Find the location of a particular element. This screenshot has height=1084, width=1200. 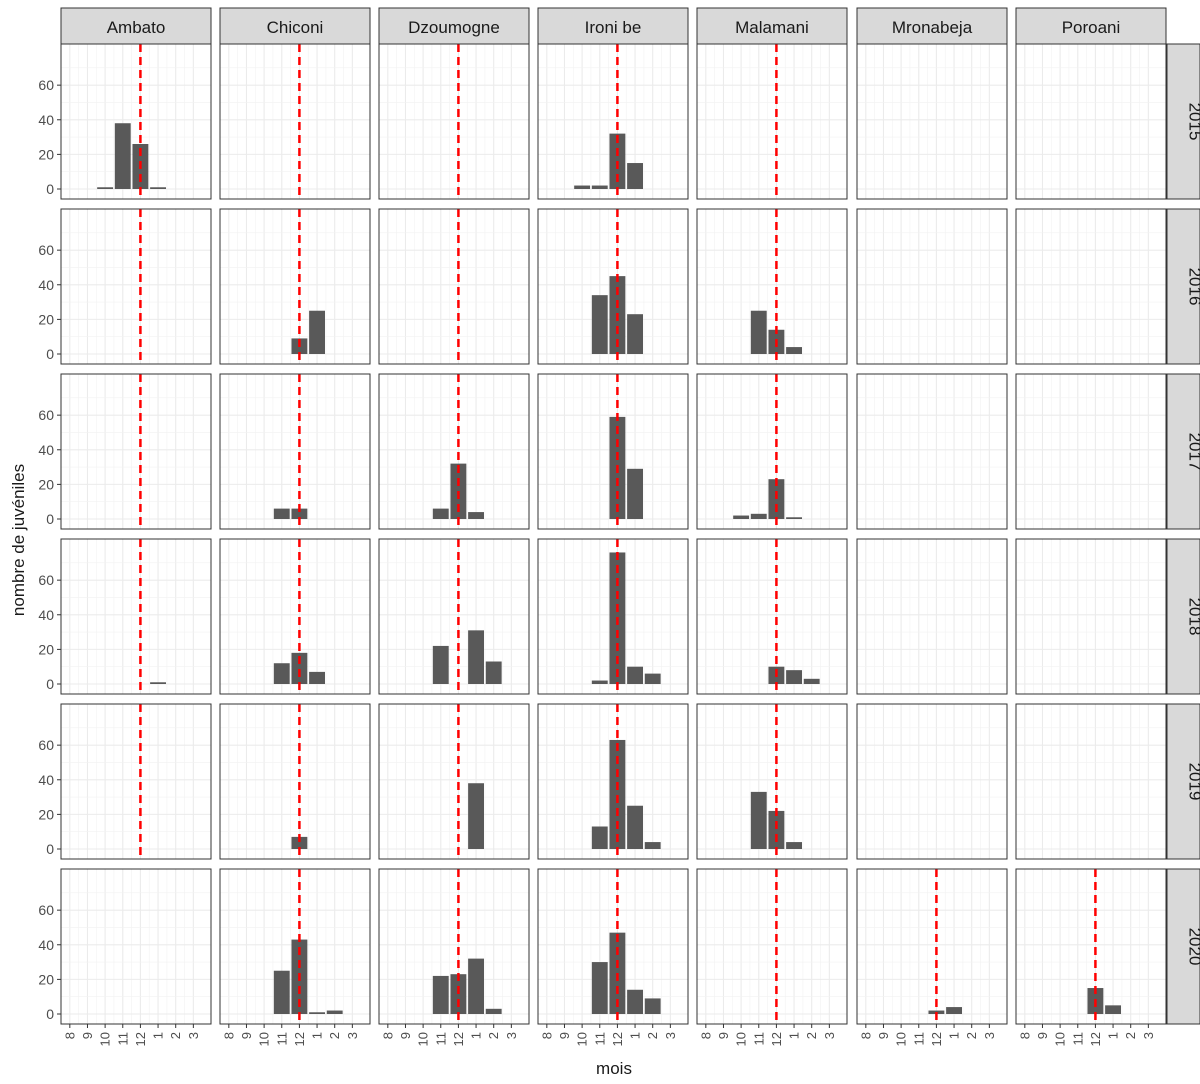

strip-label-row: 2019 is located at coordinates (1193, 782).